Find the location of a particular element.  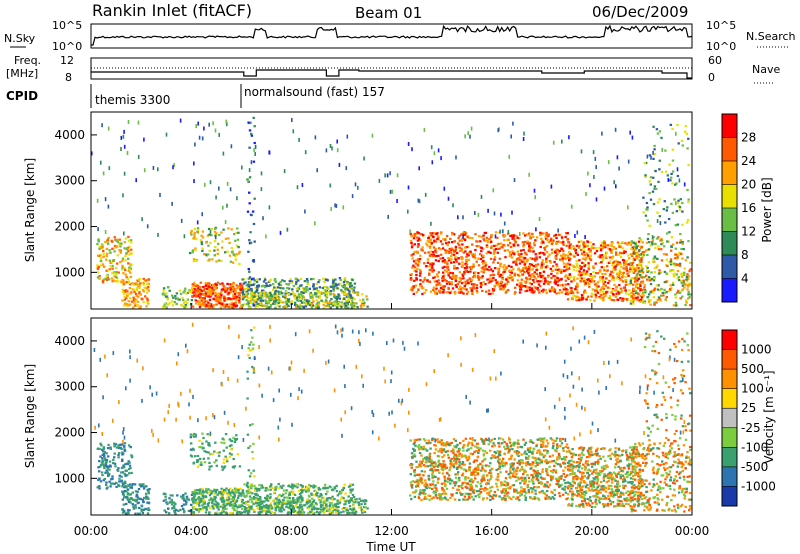

power-ylabel: Slant Range [km] is located at coordinates (30, 210).